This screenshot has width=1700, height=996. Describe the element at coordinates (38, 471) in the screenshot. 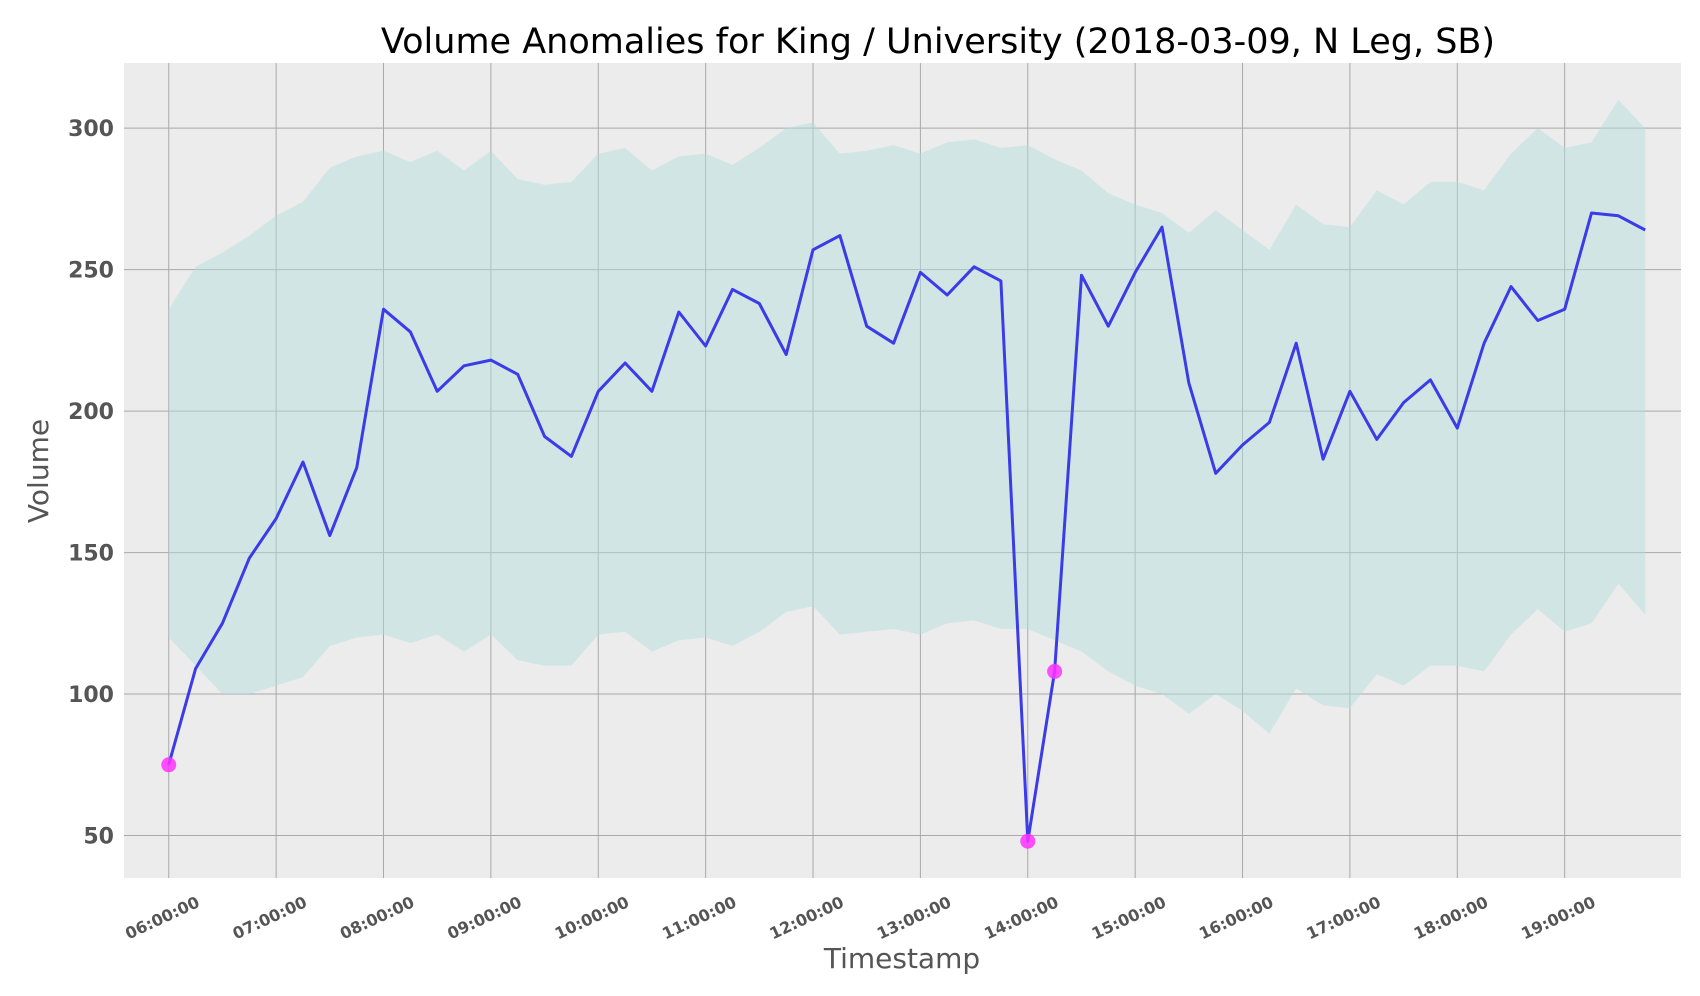

I see `y-axis-label: Volume` at that location.